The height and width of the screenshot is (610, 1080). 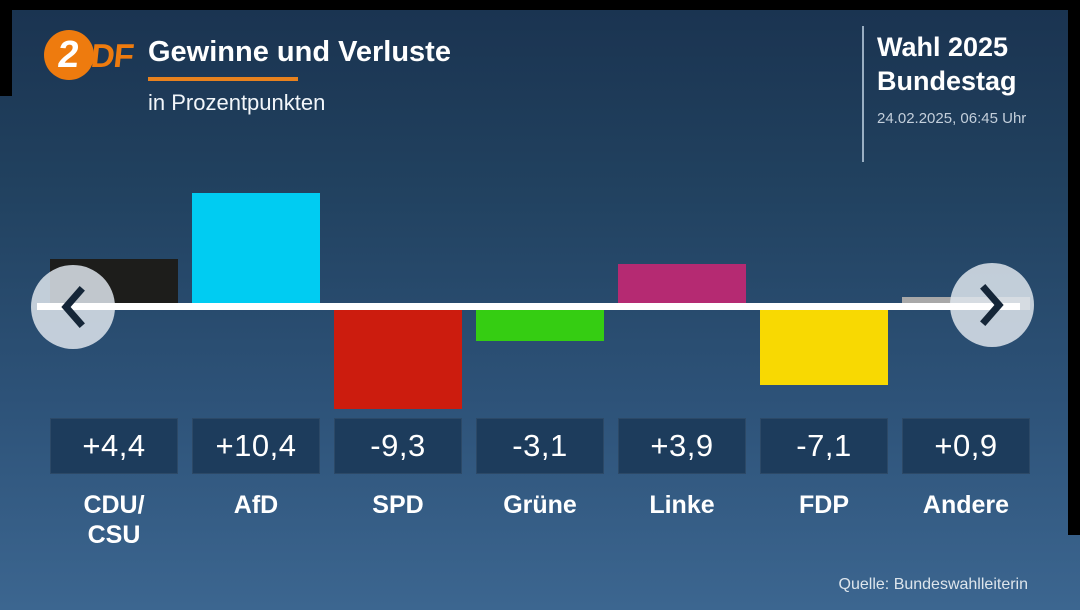 I want to click on value-box-cdu-csu: +4,4, so click(x=114, y=446).